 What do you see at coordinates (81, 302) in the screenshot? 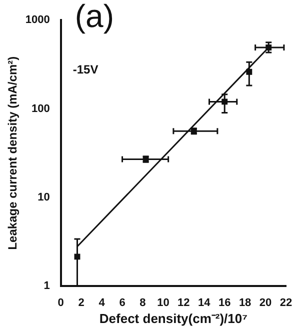
I see `x-tick-label: 2` at bounding box center [81, 302].